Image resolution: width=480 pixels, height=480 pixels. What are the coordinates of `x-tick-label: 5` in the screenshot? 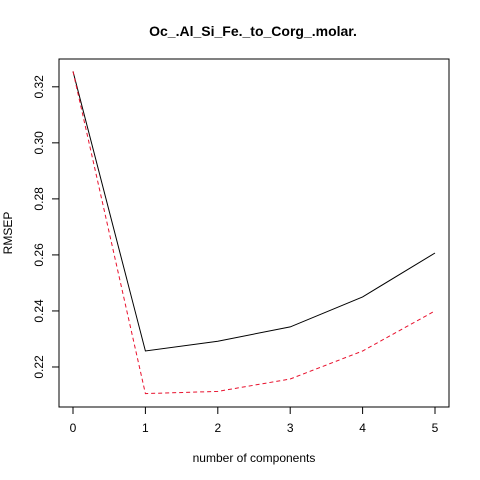 It's located at (435, 428).